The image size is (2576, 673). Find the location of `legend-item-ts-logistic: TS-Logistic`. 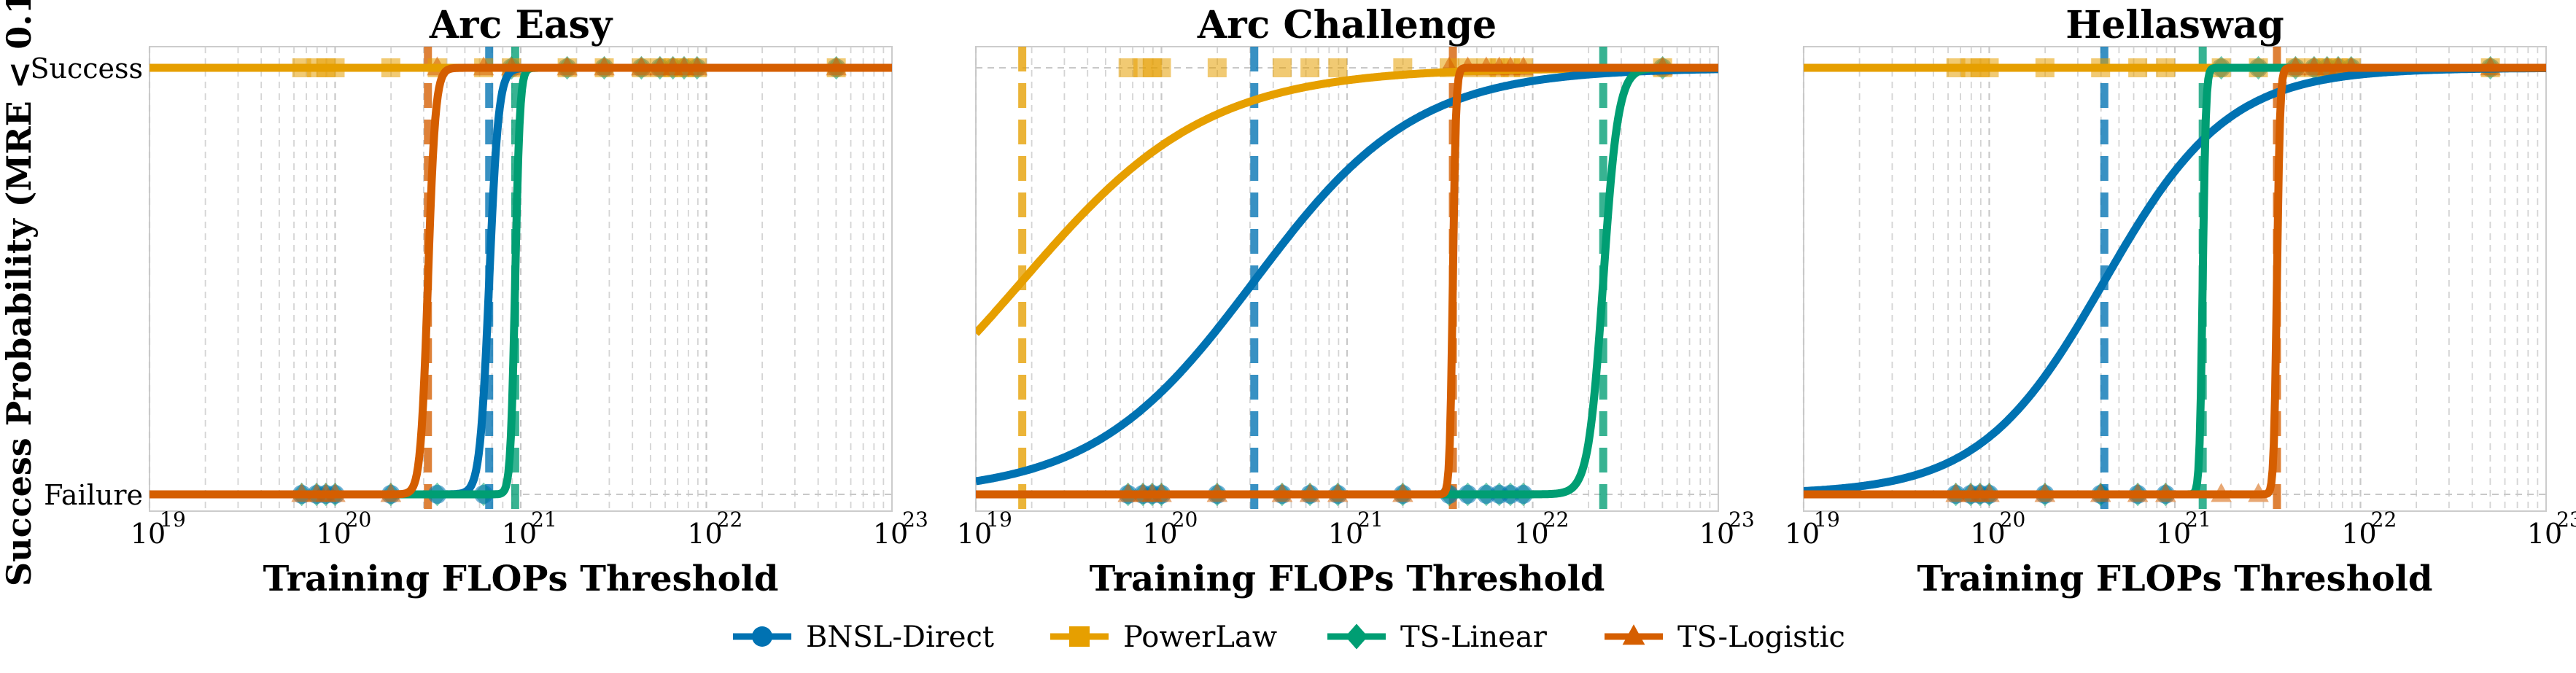

legend-item-ts-logistic: TS-Logistic is located at coordinates (1725, 637).